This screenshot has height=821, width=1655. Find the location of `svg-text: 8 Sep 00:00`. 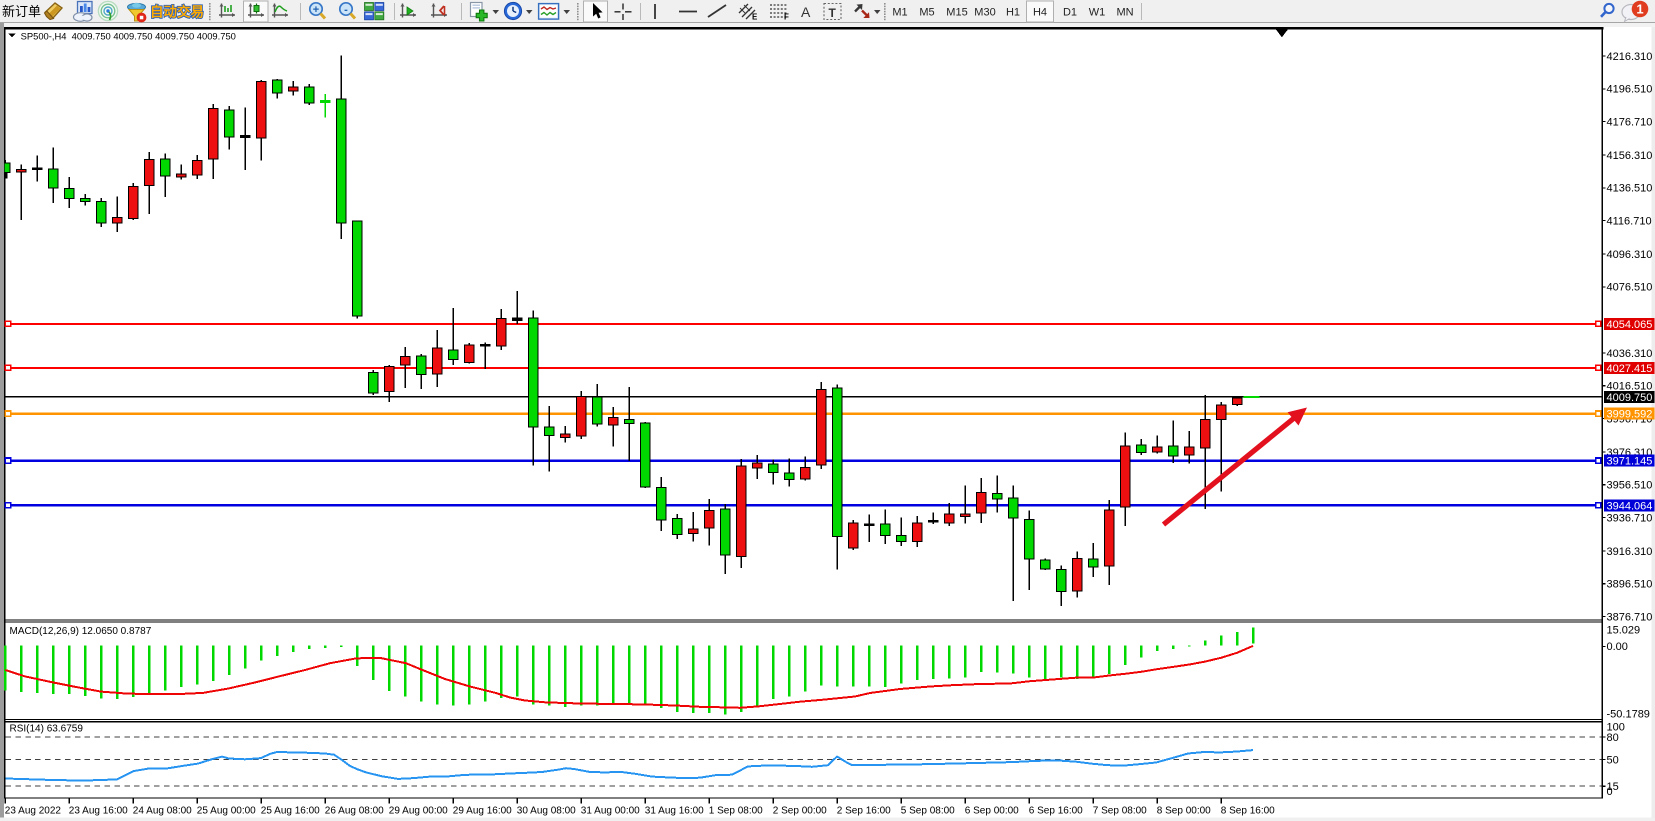

svg-text: 8 Sep 00:00 is located at coordinates (1184, 811).